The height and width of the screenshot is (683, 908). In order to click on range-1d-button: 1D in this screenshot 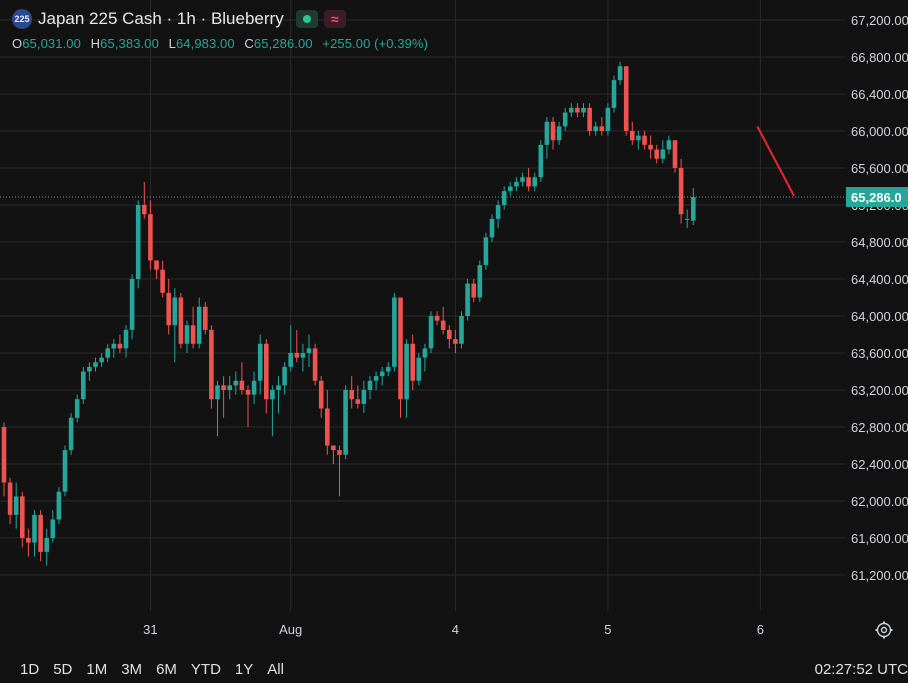, I will do `click(30, 669)`.